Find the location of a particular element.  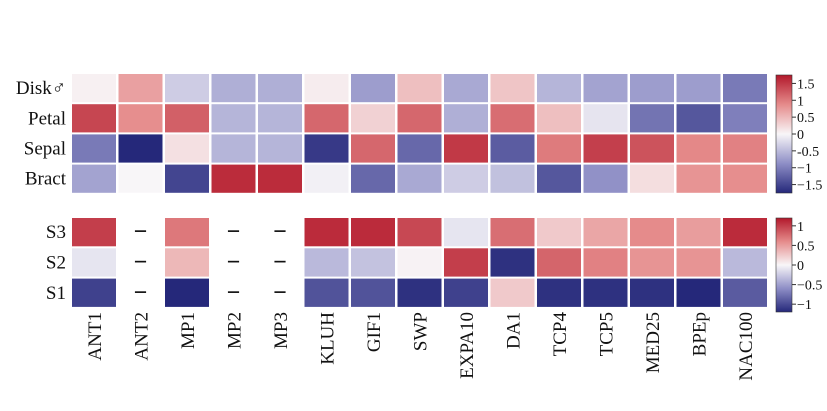

colorbar-tick-label: −1.5 is located at coordinates (809, 186).